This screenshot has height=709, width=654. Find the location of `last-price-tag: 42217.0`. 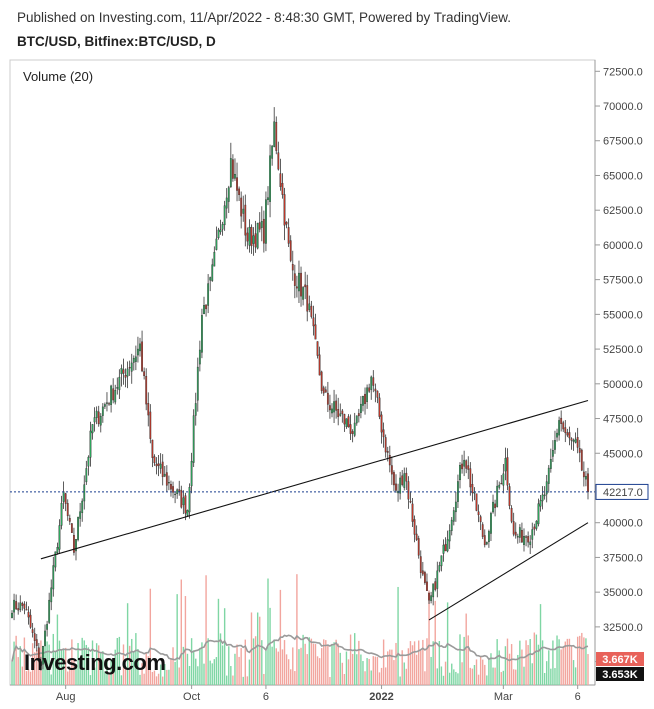

last-price-tag: 42217.0 is located at coordinates (622, 491).